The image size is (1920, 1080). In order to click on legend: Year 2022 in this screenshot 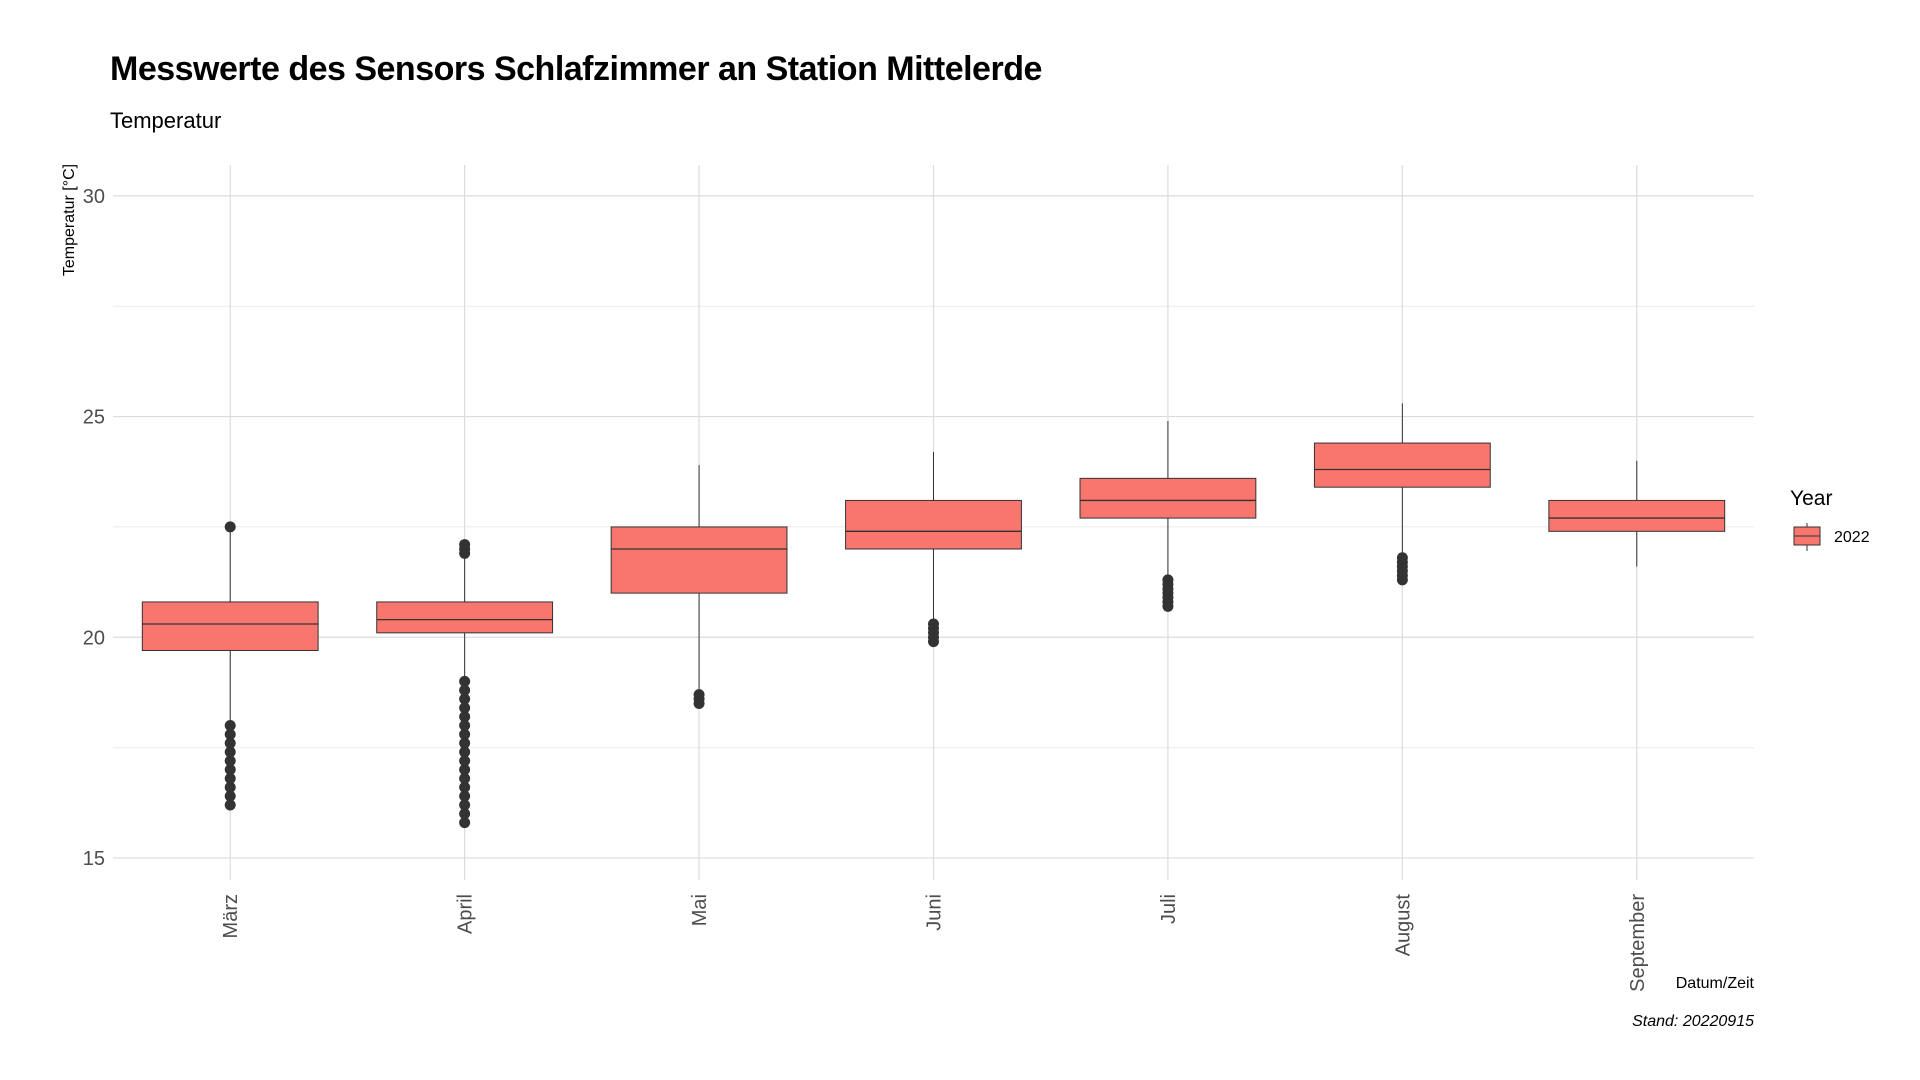, I will do `click(1830, 519)`.